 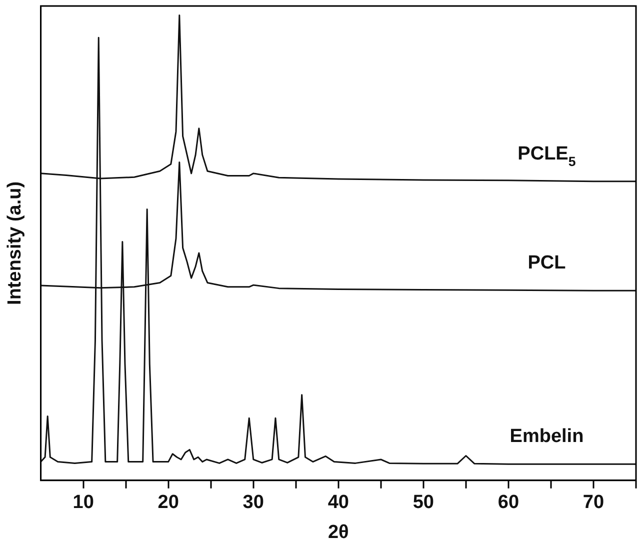 What do you see at coordinates (593, 503) in the screenshot?
I see `x-tick-label: 70` at bounding box center [593, 503].